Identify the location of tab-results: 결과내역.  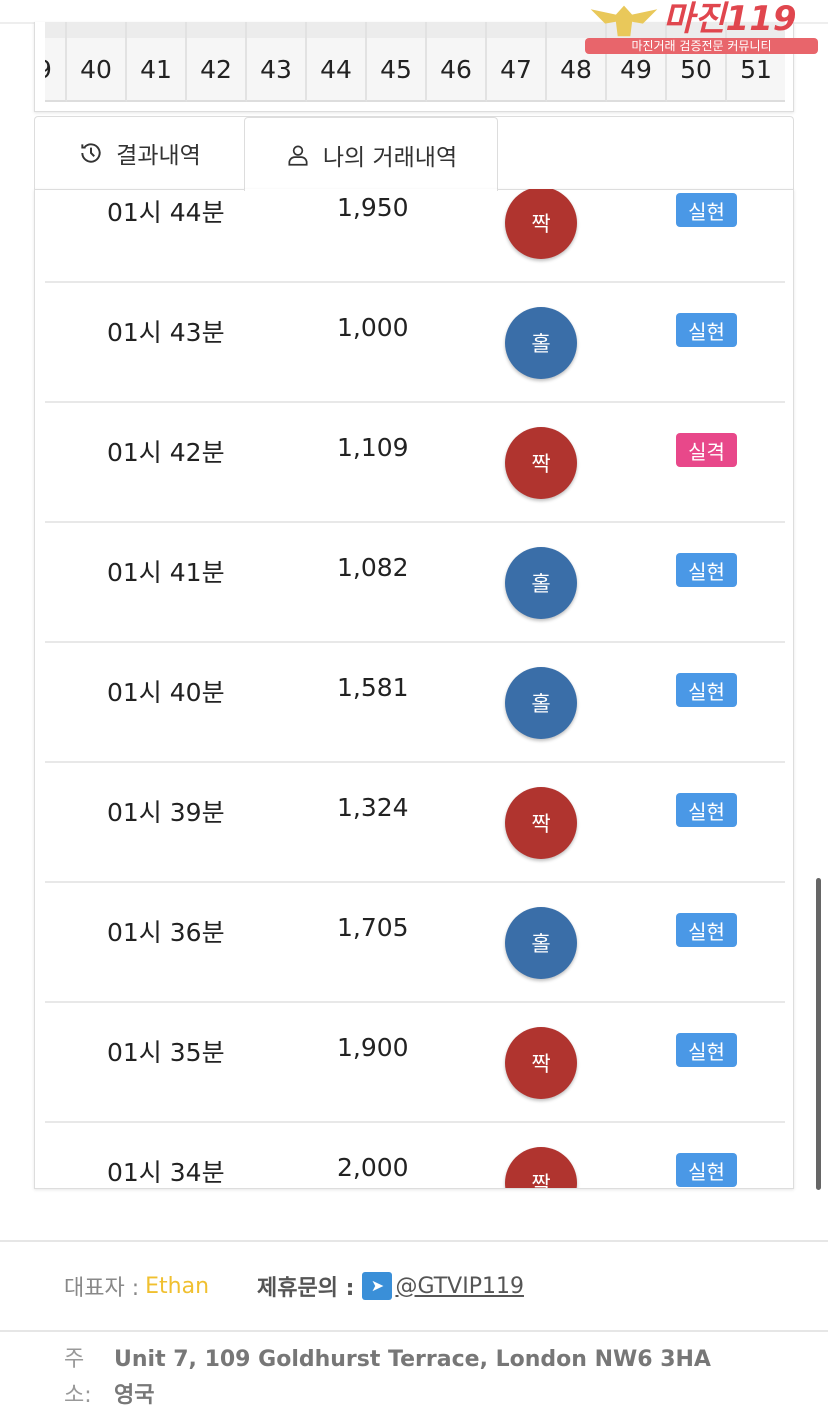
(139, 153).